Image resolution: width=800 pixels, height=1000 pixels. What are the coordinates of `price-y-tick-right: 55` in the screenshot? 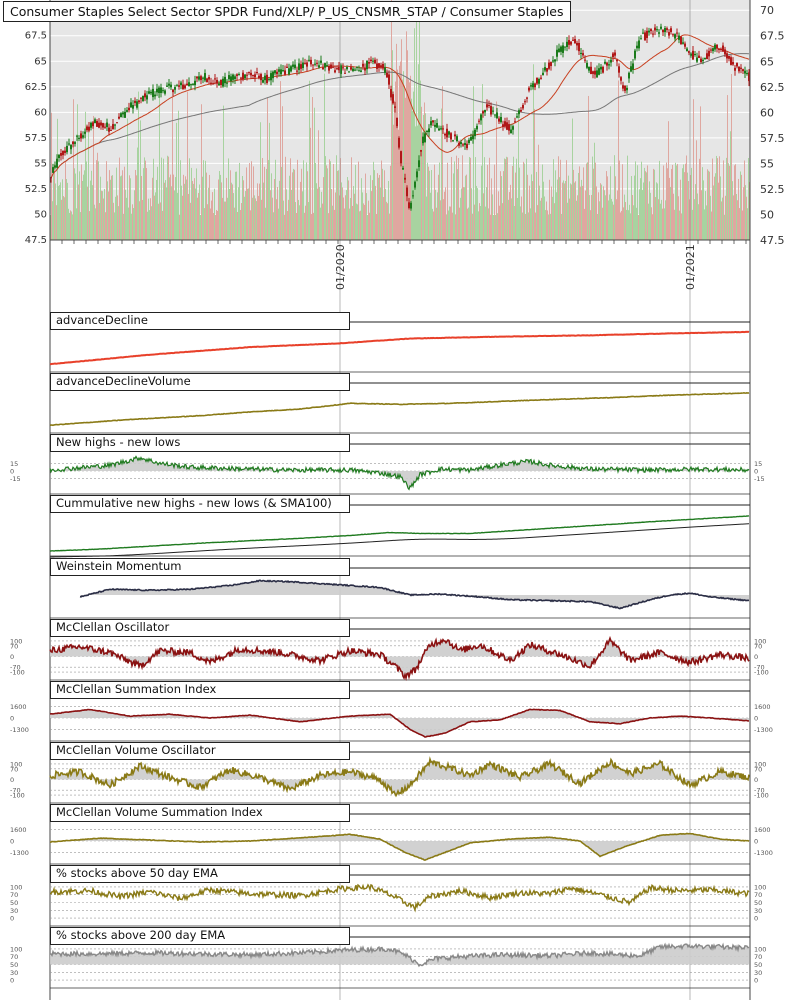 It's located at (767, 163).